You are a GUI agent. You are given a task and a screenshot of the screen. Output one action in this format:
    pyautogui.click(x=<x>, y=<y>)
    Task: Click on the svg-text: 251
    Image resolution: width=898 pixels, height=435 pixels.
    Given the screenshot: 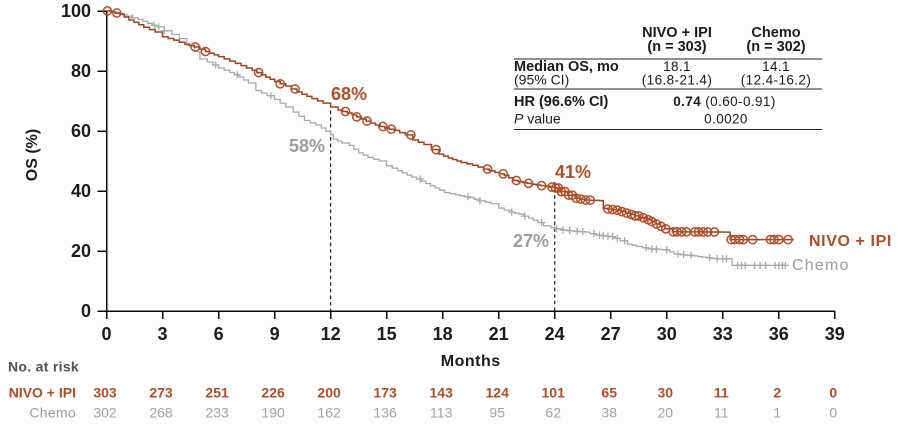 What is the action you would take?
    pyautogui.click(x=217, y=393)
    